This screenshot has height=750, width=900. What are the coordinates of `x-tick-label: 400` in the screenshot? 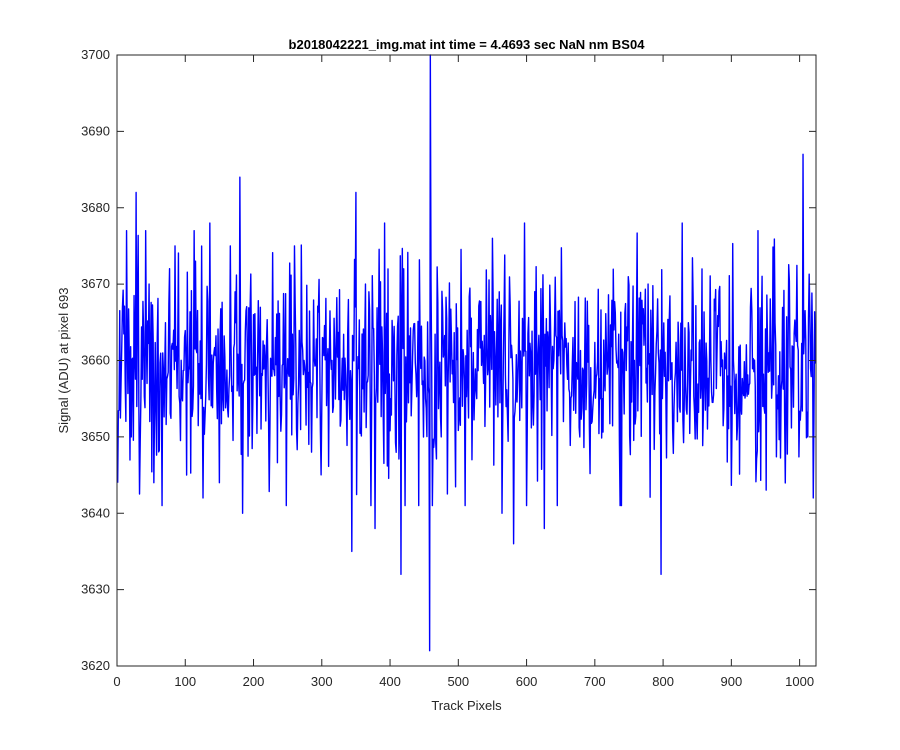 It's located at (390, 681).